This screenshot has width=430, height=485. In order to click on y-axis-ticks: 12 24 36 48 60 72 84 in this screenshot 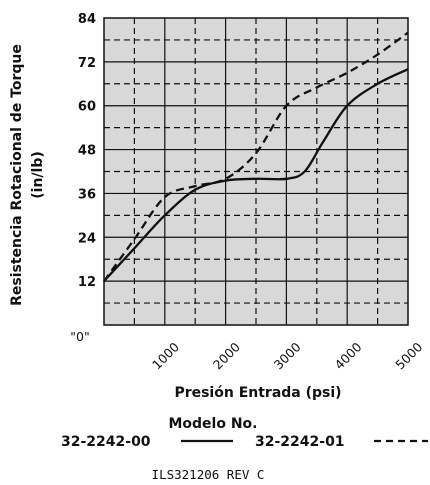, I will do `click(87, 151)`.